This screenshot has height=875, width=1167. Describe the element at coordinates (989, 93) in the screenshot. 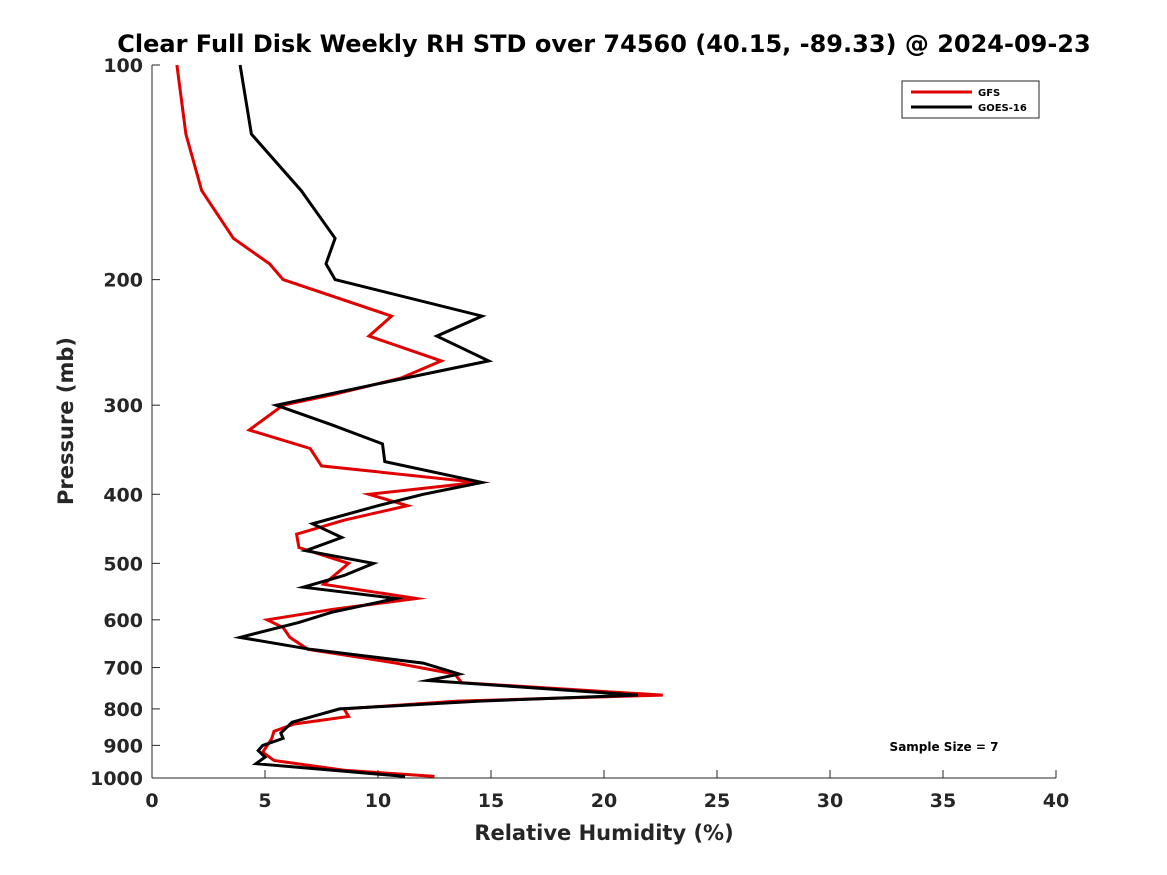

I see `legend-entry: GFS` at that location.